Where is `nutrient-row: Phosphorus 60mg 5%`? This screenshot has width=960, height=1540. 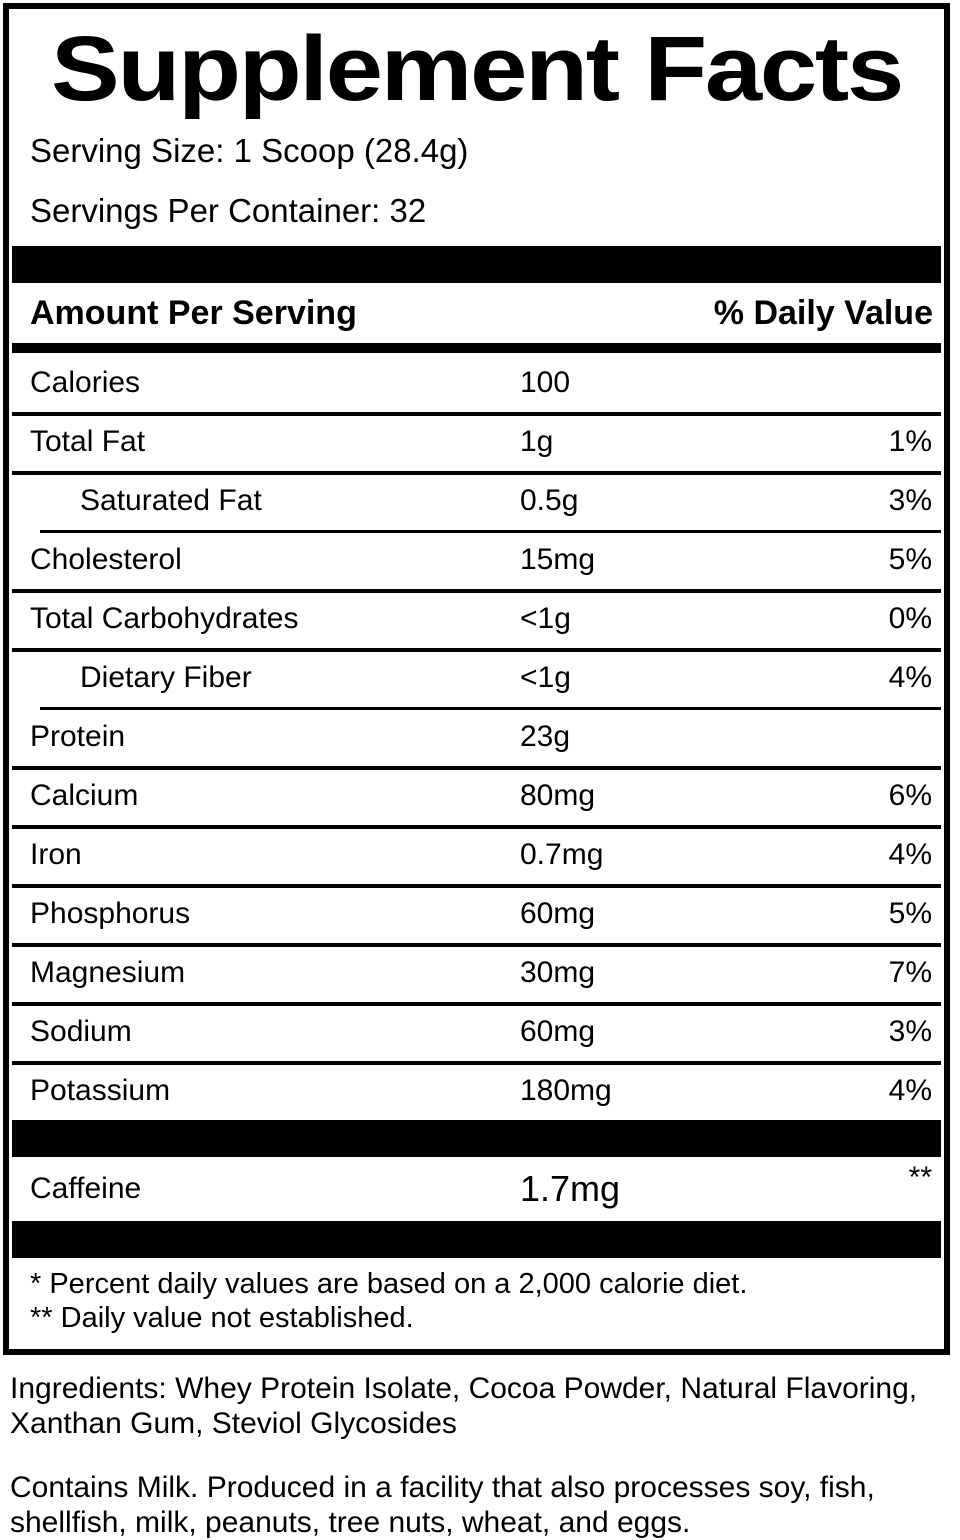 nutrient-row: Phosphorus 60mg 5% is located at coordinates (476, 913).